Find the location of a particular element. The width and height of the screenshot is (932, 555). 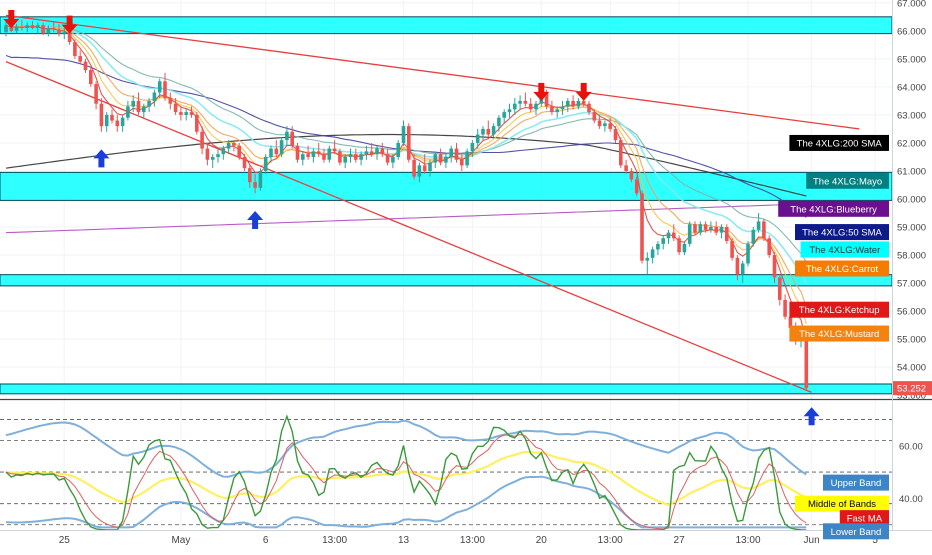

series-label: Middle of Bands is located at coordinates (842, 503).